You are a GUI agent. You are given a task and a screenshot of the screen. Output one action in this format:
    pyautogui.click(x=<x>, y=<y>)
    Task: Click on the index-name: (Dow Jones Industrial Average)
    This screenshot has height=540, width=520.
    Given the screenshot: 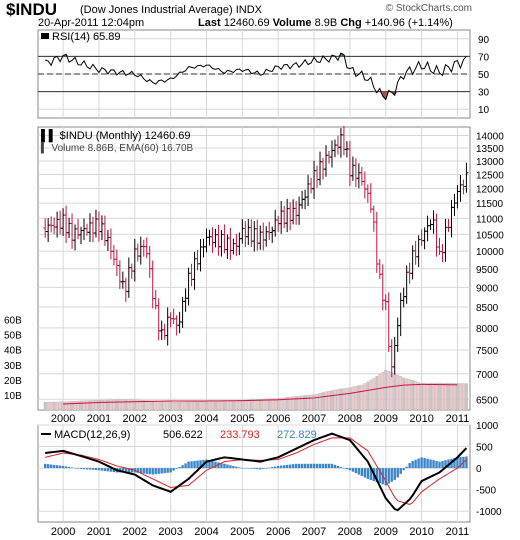 What is the action you would take?
    pyautogui.click(x=156, y=10)
    